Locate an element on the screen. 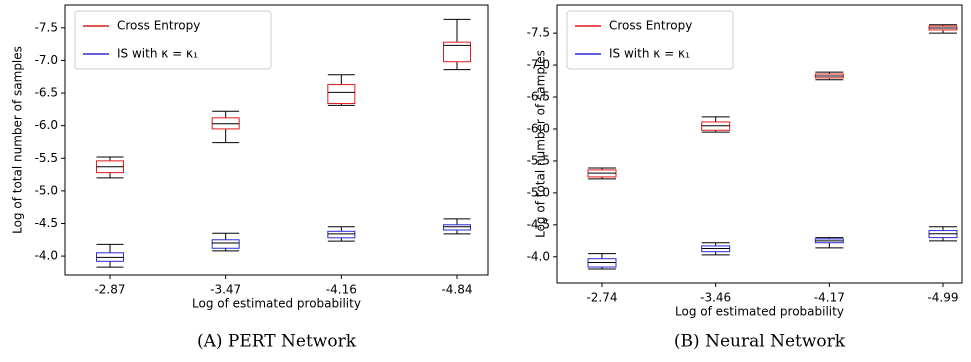 The height and width of the screenshot is (362, 971). x-tick-label: -4.17 is located at coordinates (829, 298).